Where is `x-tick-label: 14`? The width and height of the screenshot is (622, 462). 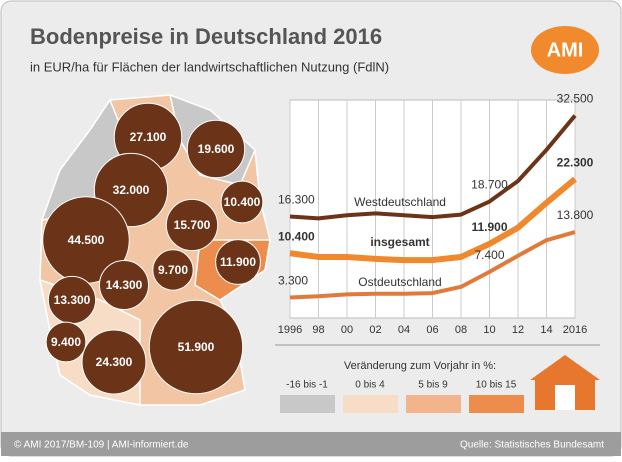 x-tick-label: 14 is located at coordinates (546, 330).